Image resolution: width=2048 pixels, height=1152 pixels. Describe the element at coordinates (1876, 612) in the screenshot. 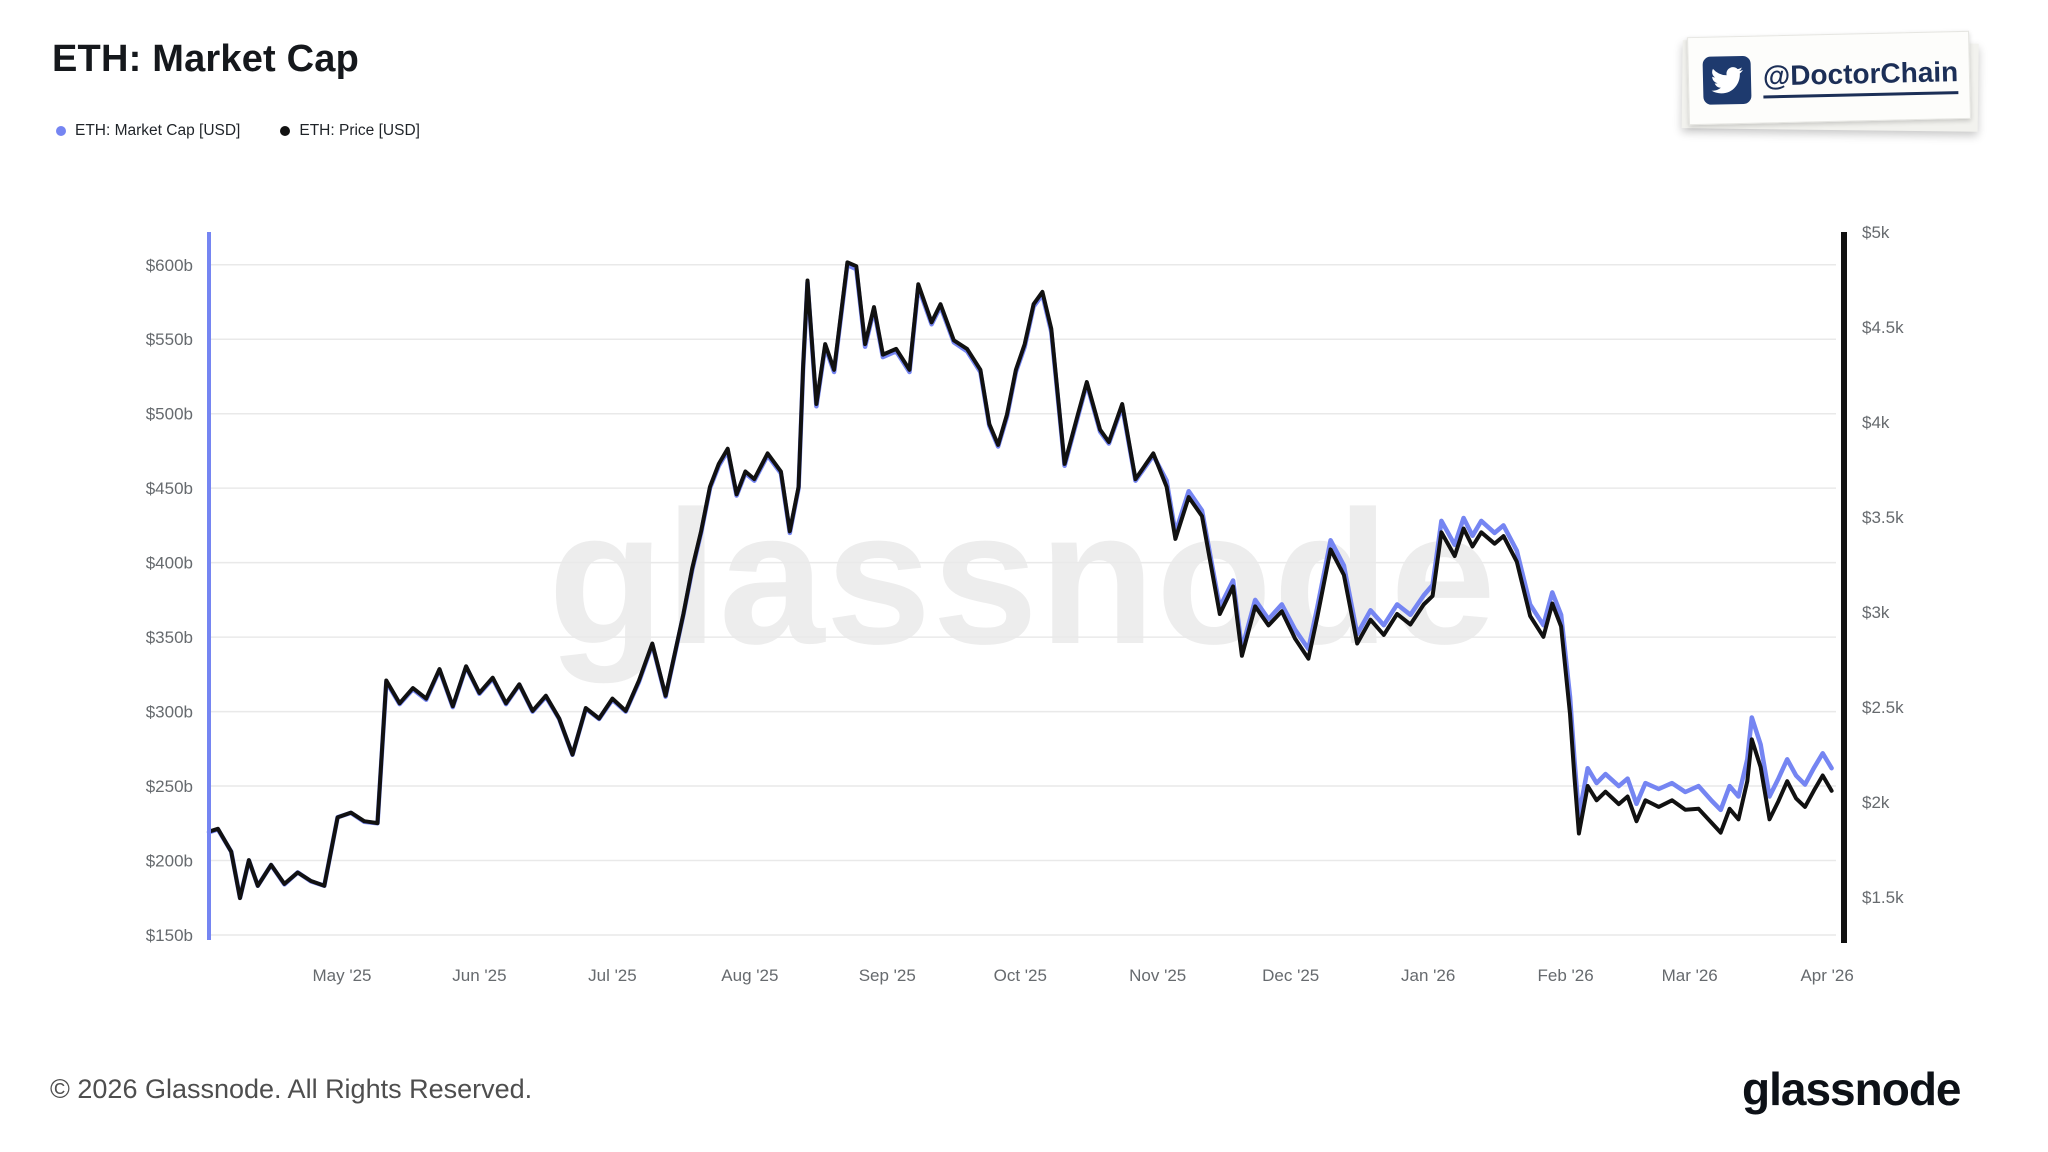

I see `svg-text: $3k` at that location.